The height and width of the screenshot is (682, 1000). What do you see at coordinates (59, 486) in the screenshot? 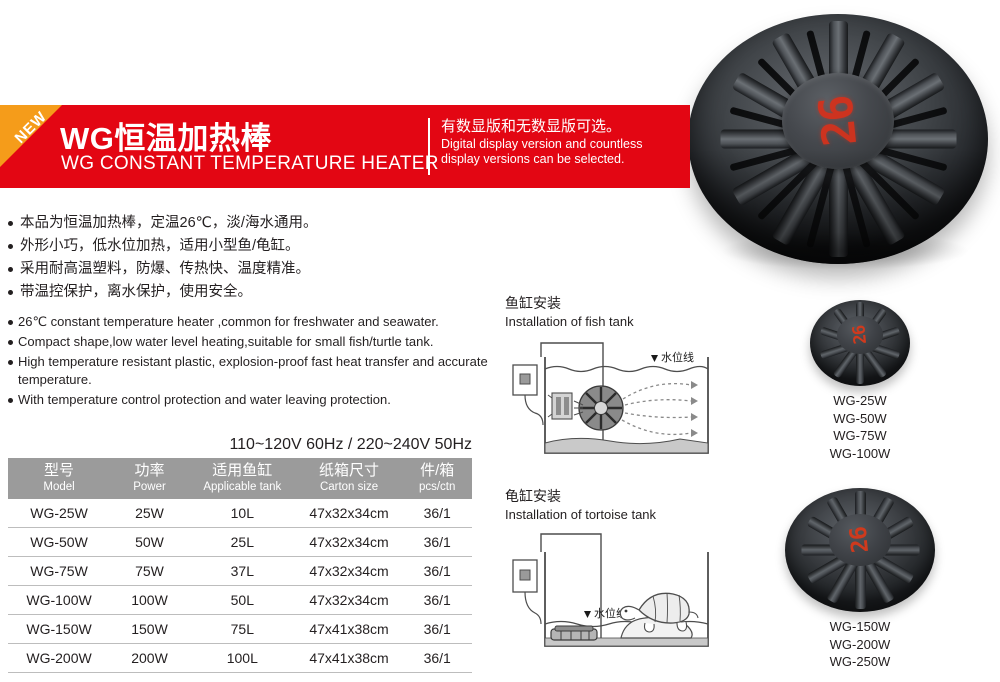
I see `column-header-en: Model` at bounding box center [59, 486].